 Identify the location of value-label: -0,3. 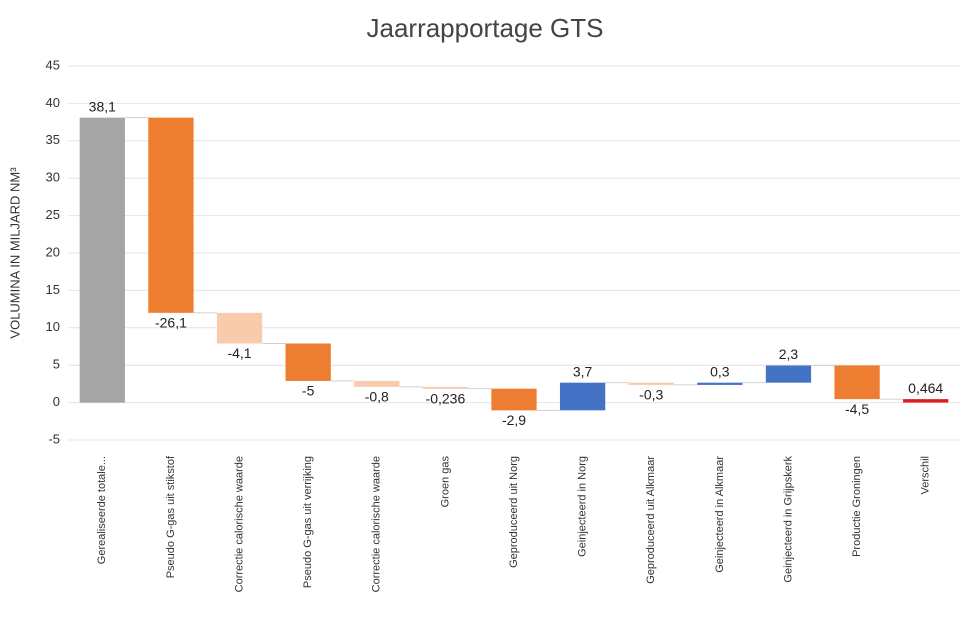
(651, 395).